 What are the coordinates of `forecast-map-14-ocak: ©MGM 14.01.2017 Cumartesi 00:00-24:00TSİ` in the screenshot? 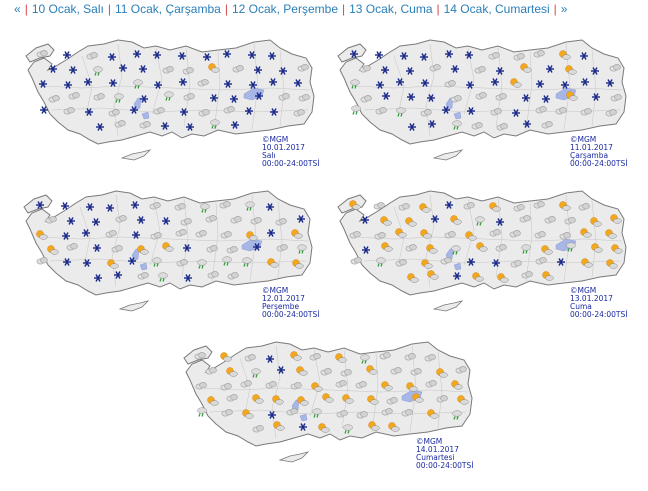 It's located at (330, 403).